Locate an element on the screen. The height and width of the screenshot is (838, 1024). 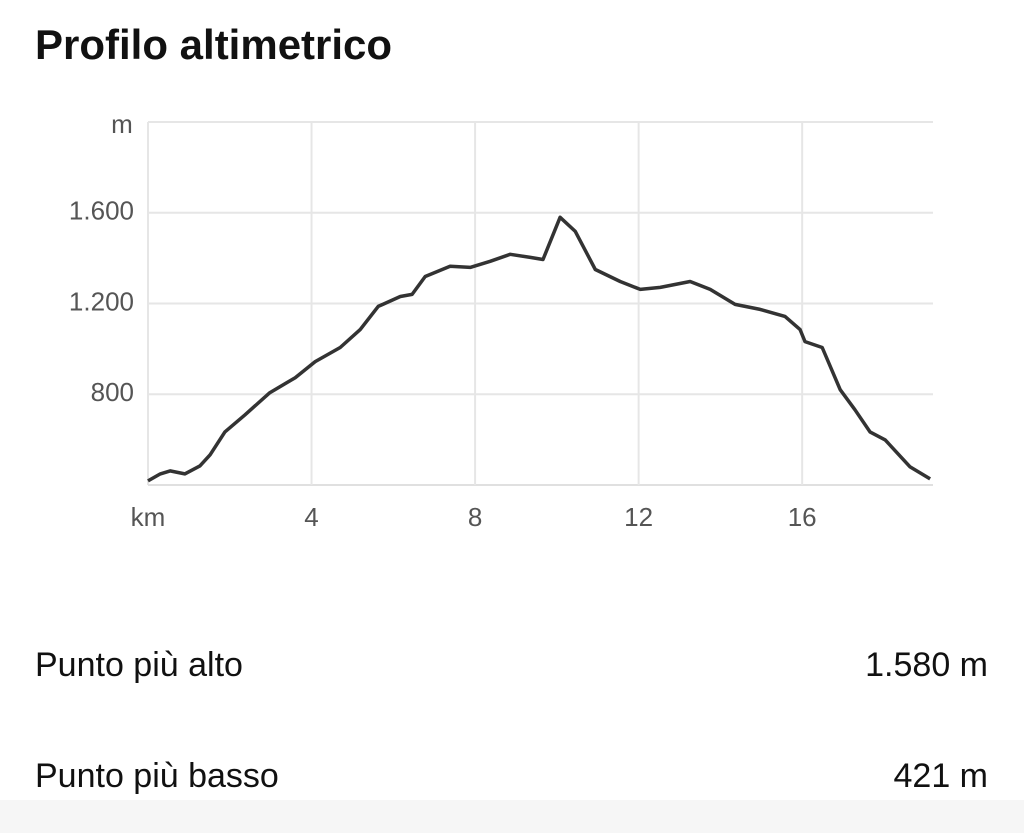
y-axis-label: m is located at coordinates (122, 124).